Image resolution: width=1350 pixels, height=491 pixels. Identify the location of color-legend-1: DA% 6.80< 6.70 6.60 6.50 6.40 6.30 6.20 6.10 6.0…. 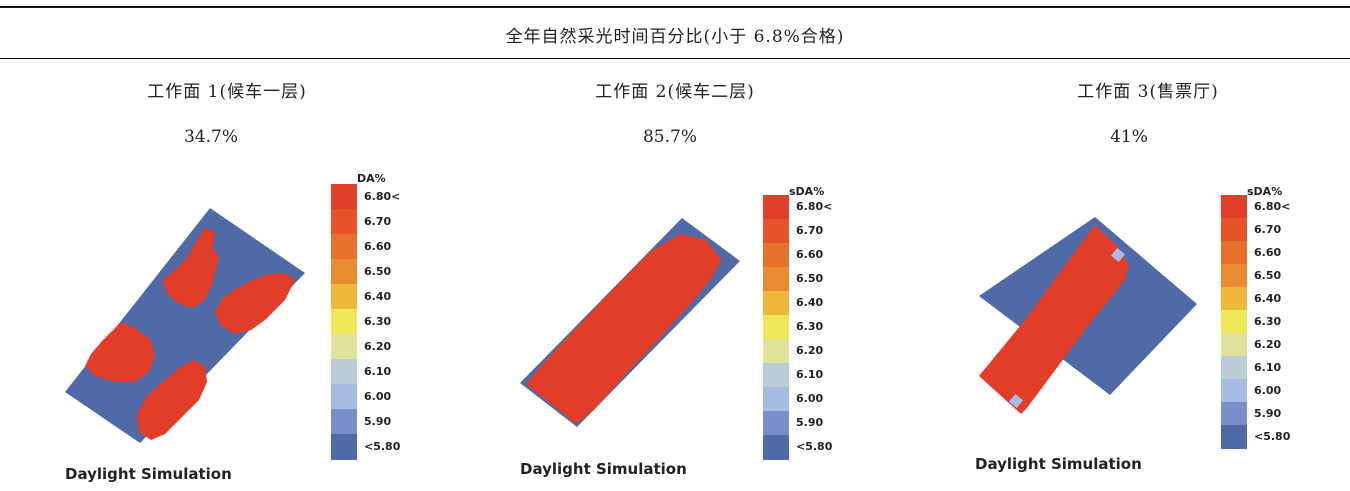
(391, 317).